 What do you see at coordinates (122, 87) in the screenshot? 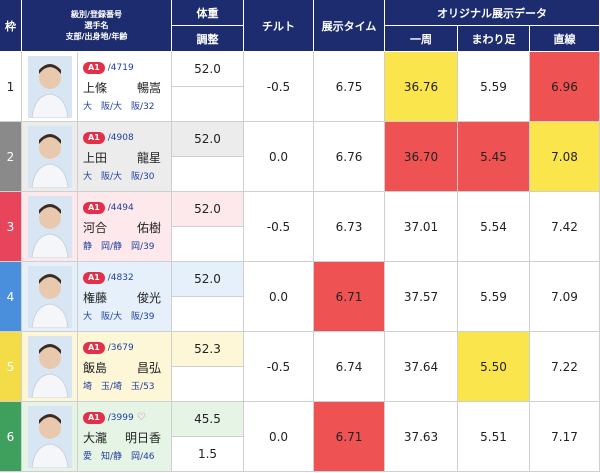
I see `racer-name: 上條 暢嵩` at bounding box center [122, 87].